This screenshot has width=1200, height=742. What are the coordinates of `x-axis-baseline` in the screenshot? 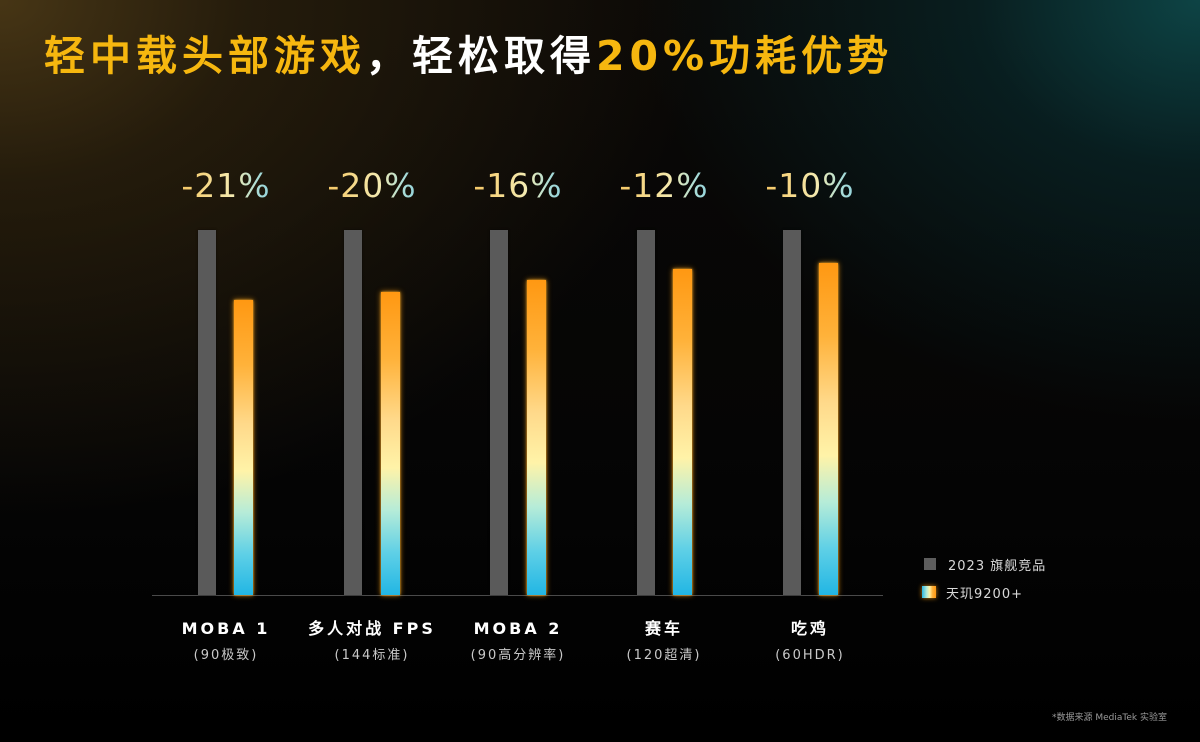 It's located at (517, 595).